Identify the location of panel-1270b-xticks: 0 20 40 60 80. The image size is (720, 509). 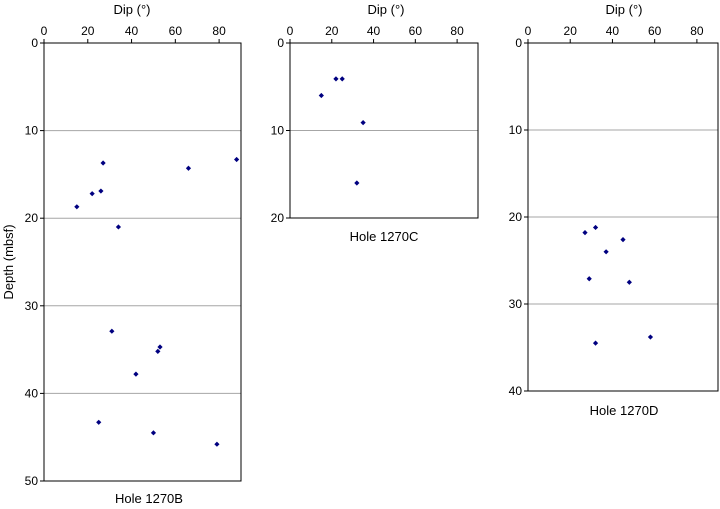
(133, 33).